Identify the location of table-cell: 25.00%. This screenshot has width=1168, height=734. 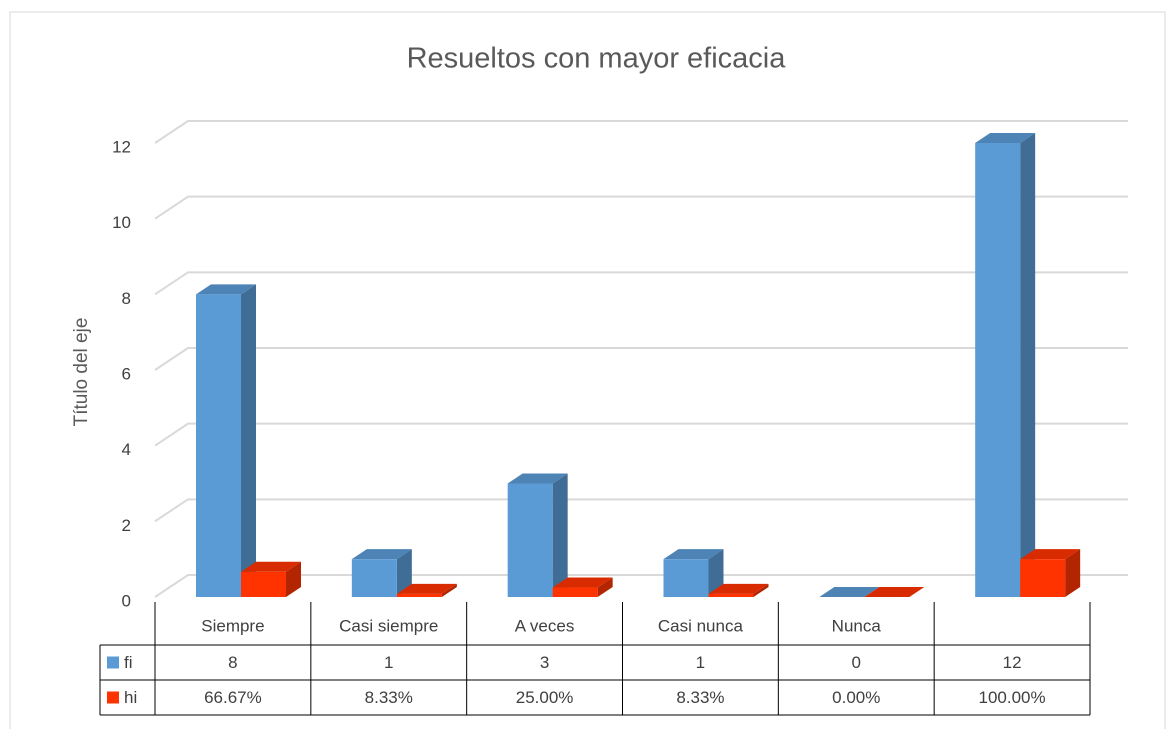
(545, 697).